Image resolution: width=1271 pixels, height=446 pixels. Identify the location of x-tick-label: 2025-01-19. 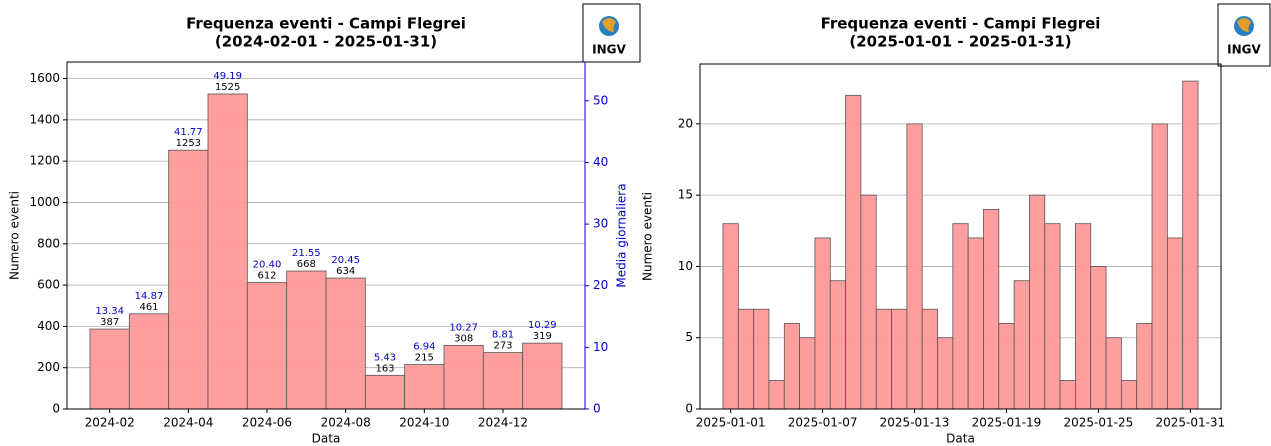
(1007, 423).